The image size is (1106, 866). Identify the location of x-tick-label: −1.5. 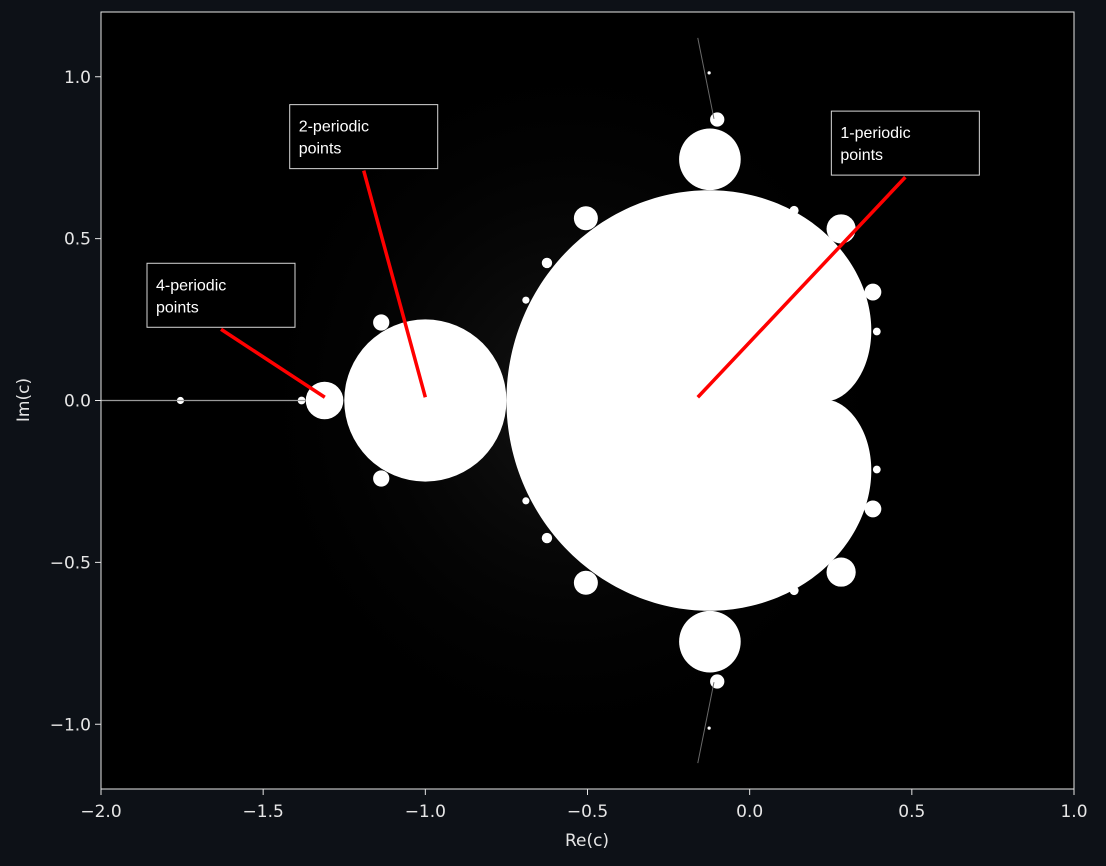
(263, 812).